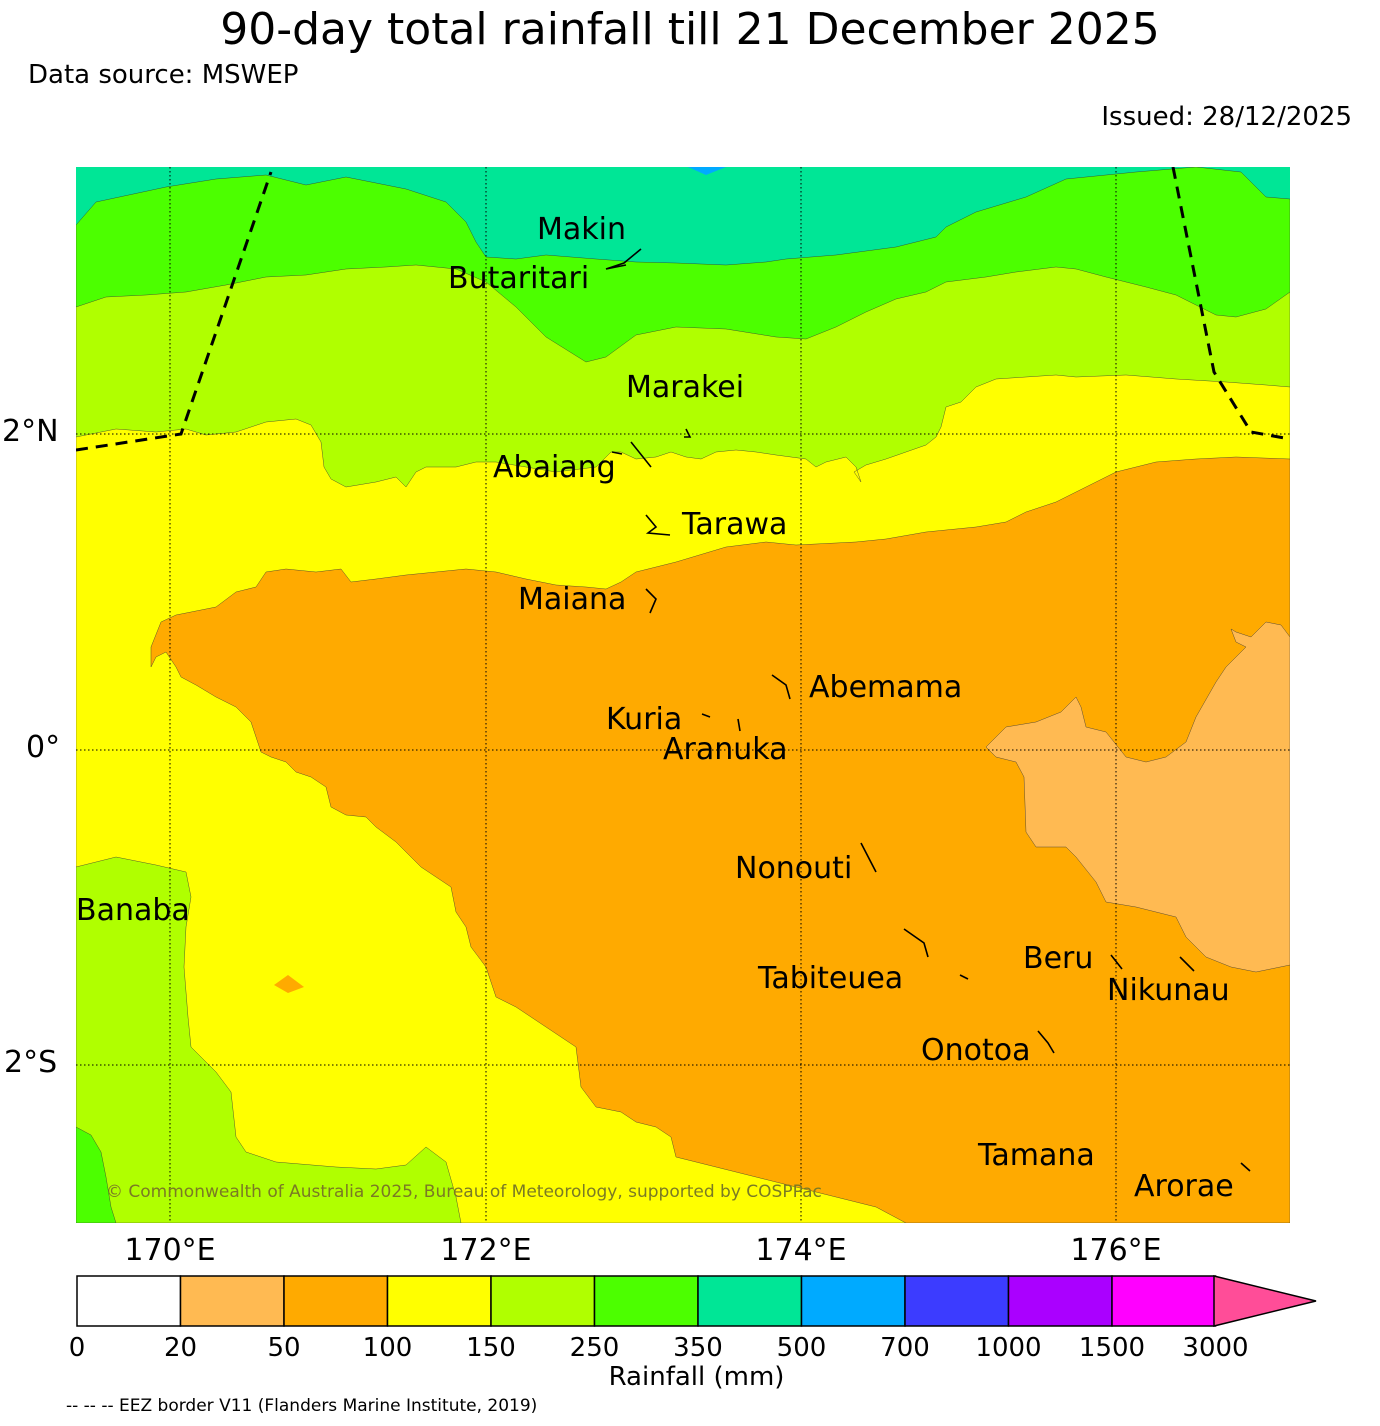  What do you see at coordinates (1215, 1348) in the screenshot?
I see `colorbar-tick-label: 3000` at bounding box center [1215, 1348].